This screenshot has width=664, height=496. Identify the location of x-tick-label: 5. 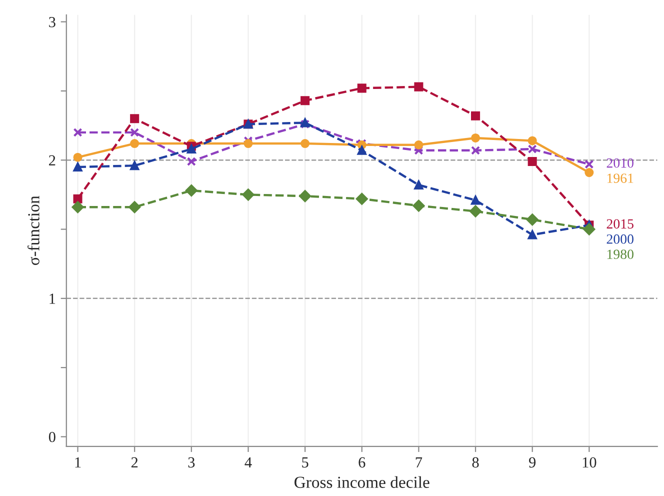
(305, 462).